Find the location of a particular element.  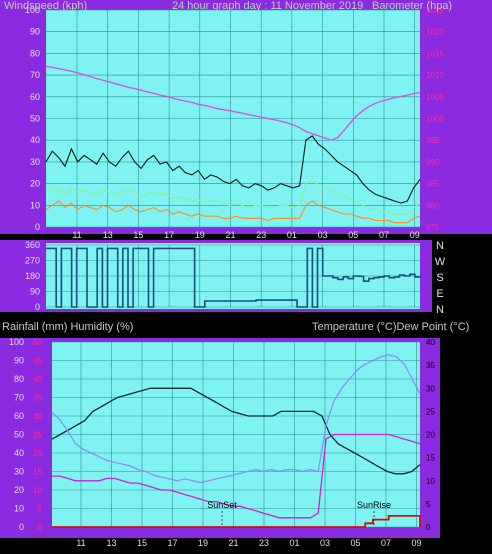

series-gust is located at coordinates (233, 169).